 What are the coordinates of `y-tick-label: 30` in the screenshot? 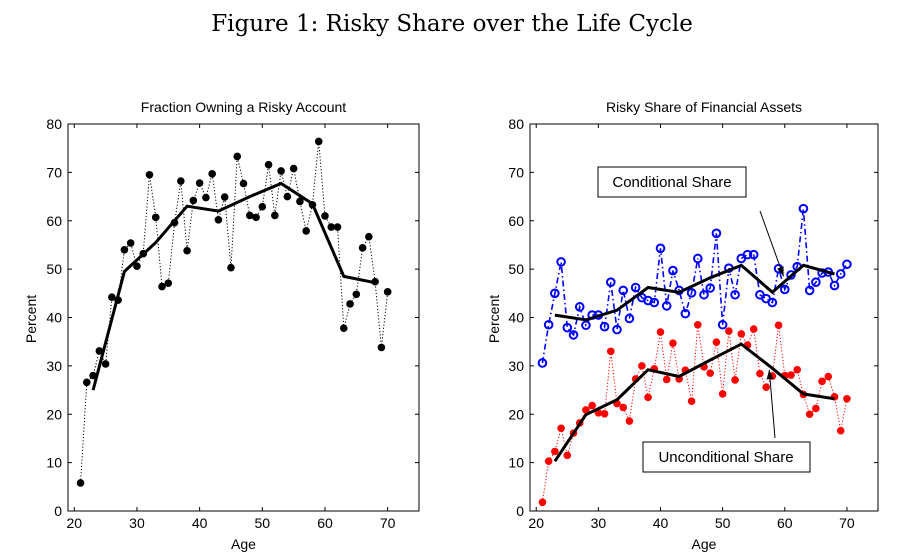 It's located at (54, 366).